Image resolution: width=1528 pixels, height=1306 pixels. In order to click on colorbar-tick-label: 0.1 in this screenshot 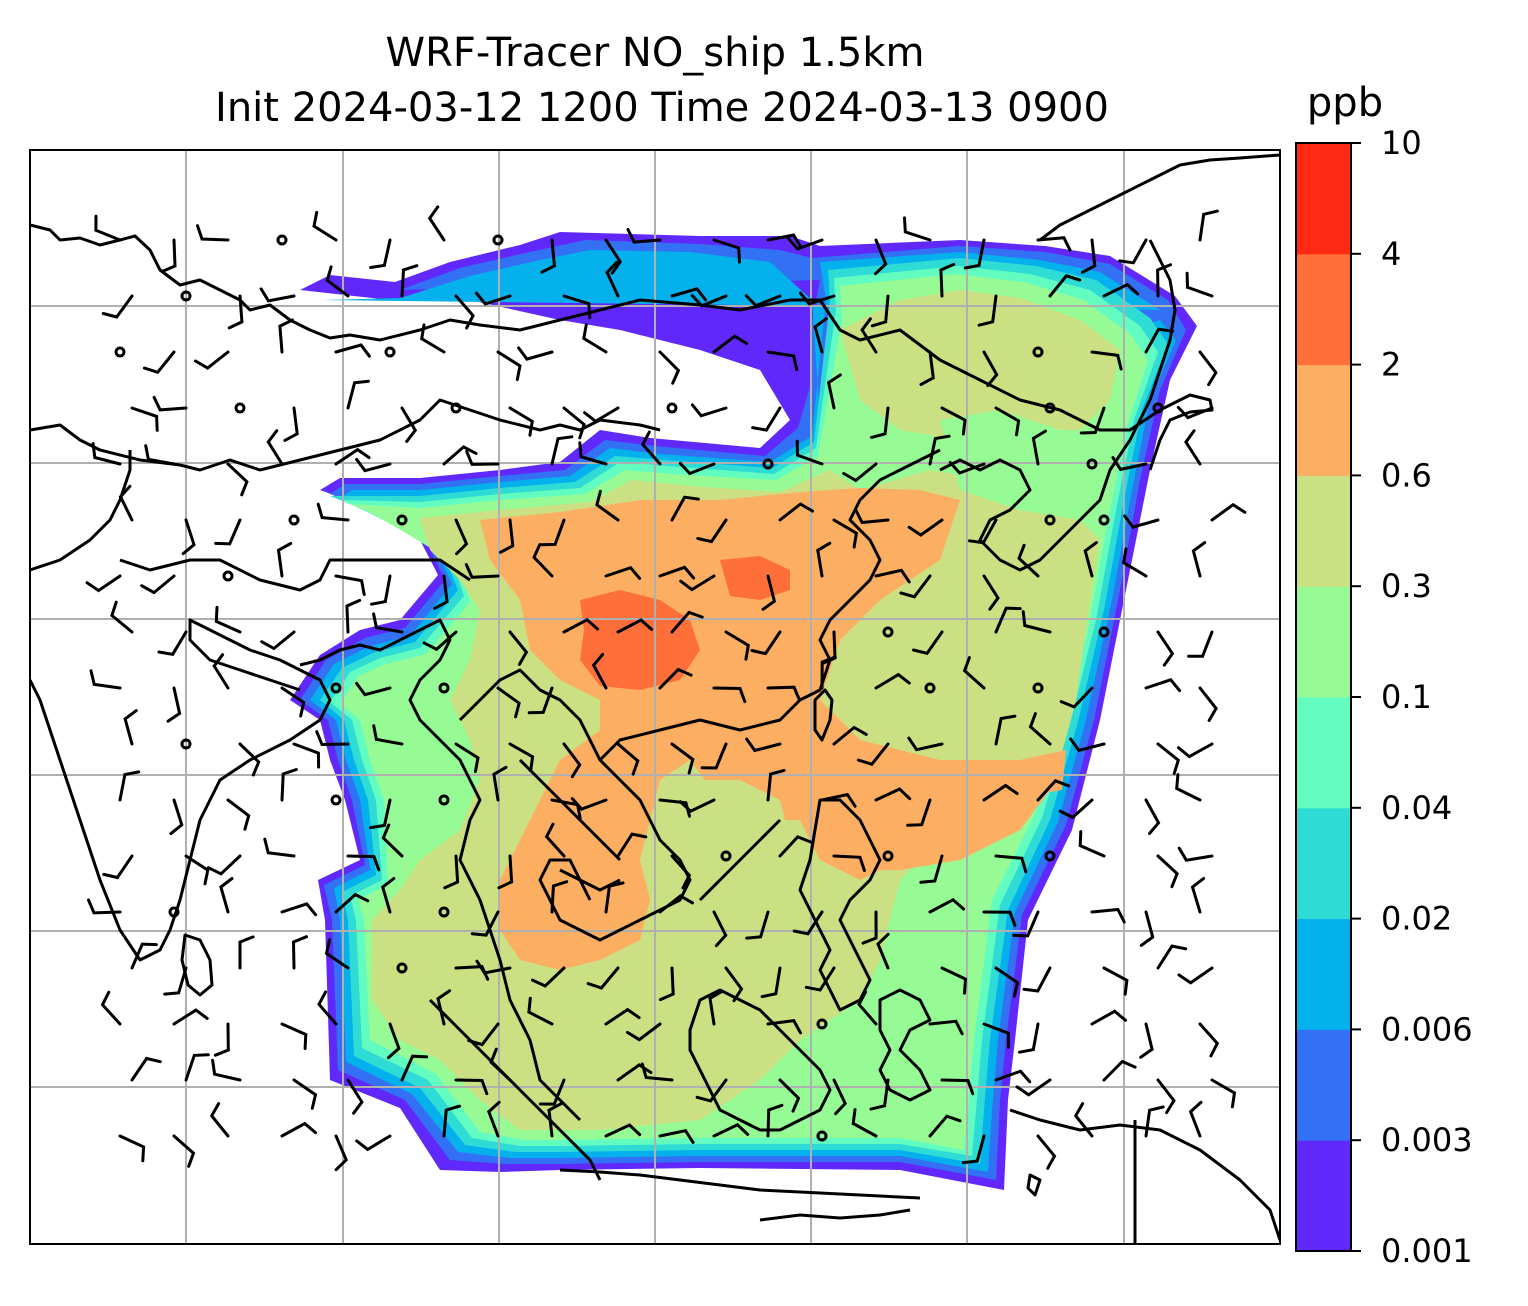, I will do `click(1406, 697)`.